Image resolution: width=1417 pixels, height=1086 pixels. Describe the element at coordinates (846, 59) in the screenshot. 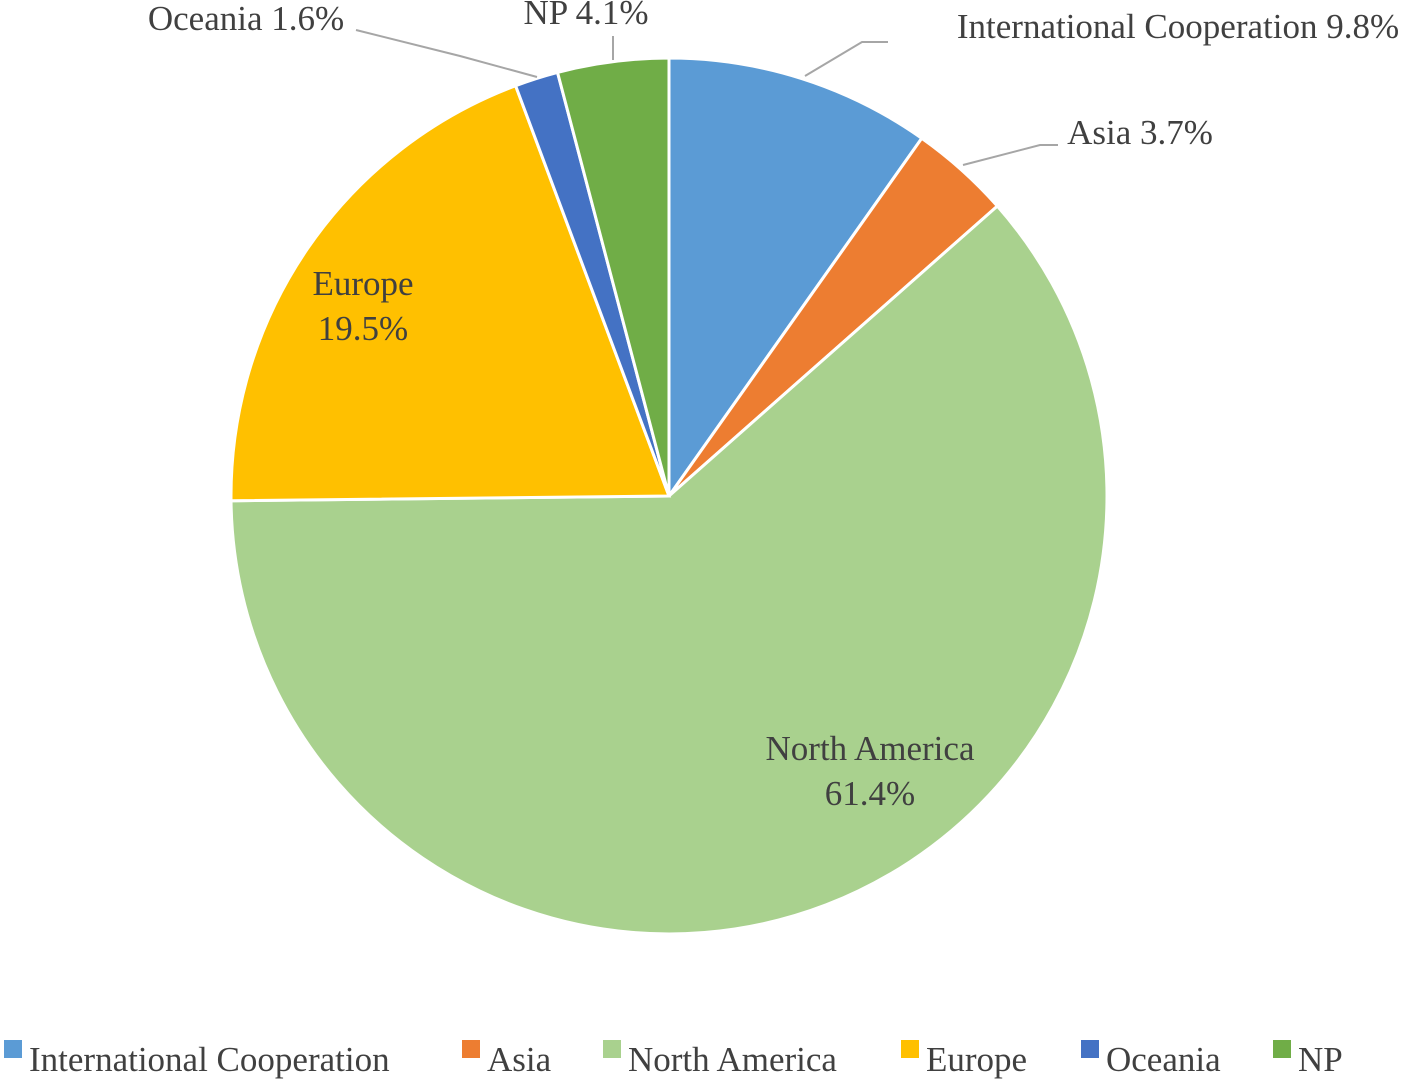

I see `leader-line-international-cooperation` at that location.